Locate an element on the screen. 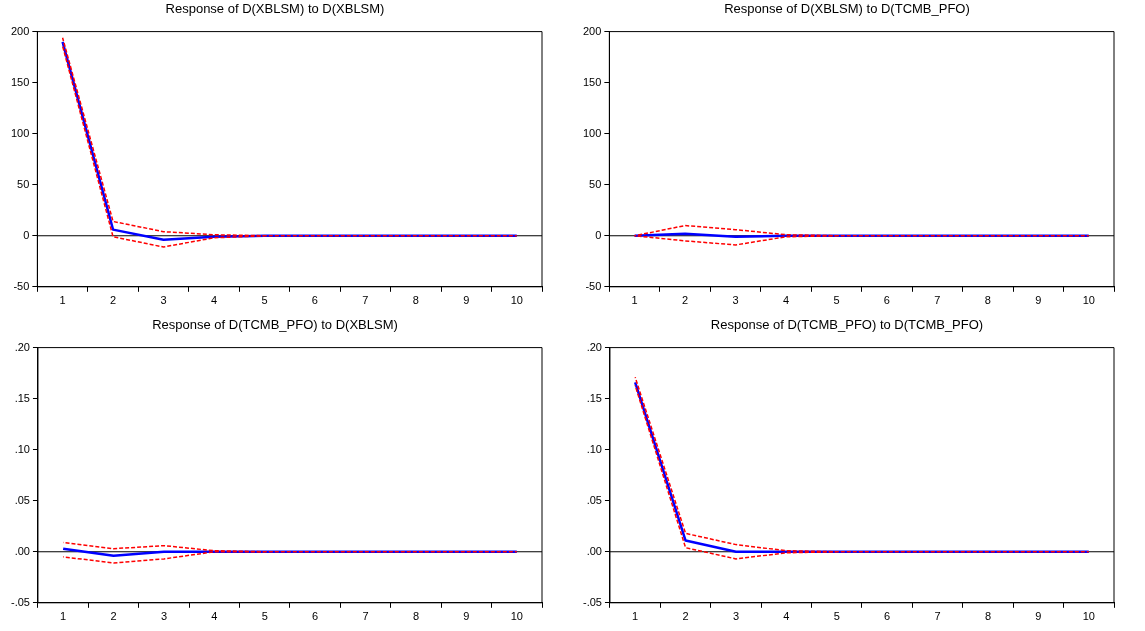 This screenshot has height=631, width=1145. chart-title: Response of D(TCMB_PFO) to D(XBLSM) is located at coordinates (275, 325).